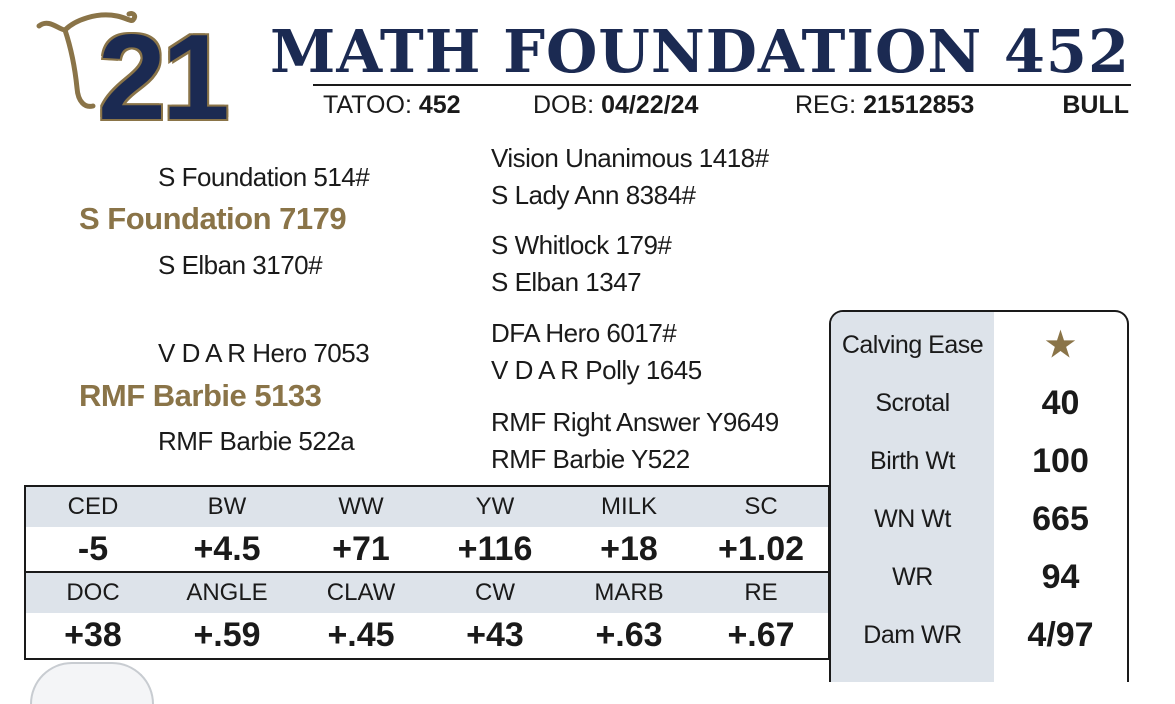  What do you see at coordinates (227, 635) in the screenshot?
I see `epd-value: +.59` at bounding box center [227, 635].